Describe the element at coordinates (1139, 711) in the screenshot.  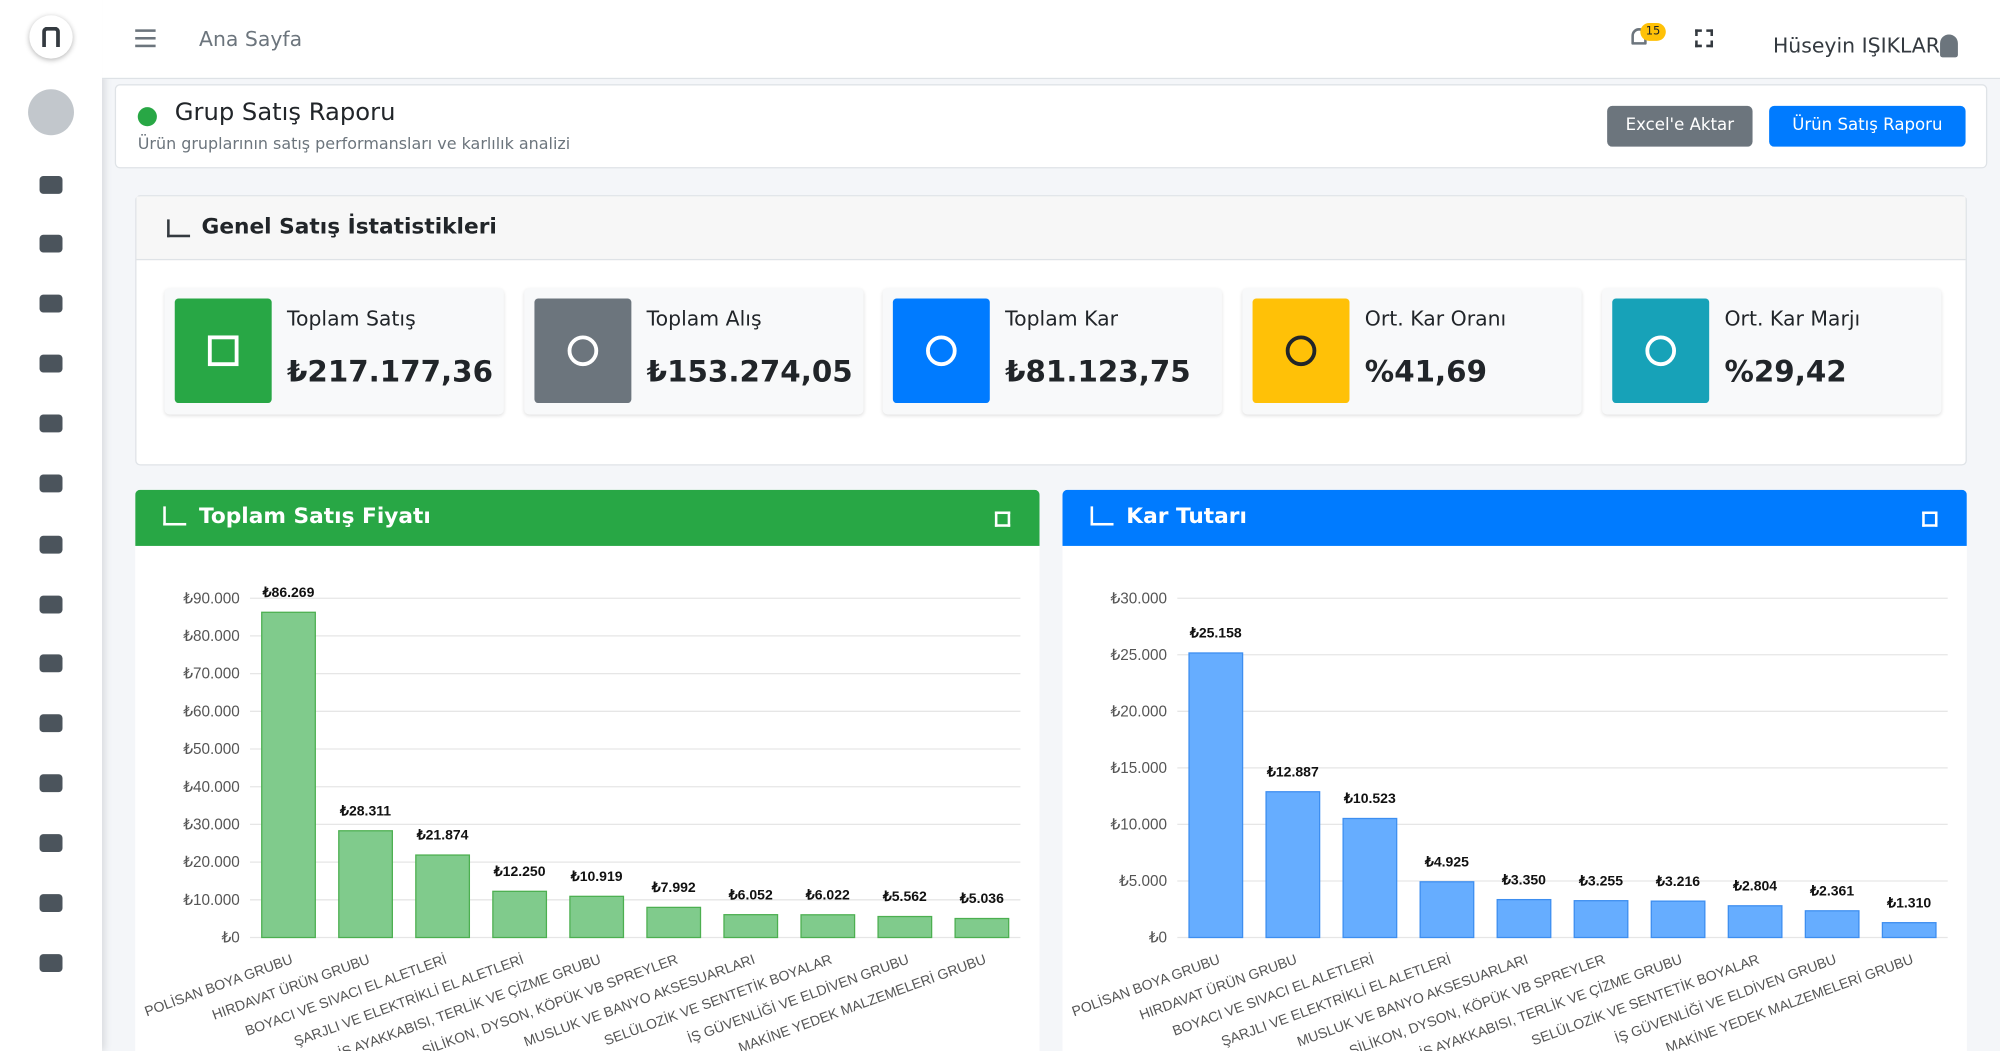
I see `y-tick-label: ₺20.000` at that location.